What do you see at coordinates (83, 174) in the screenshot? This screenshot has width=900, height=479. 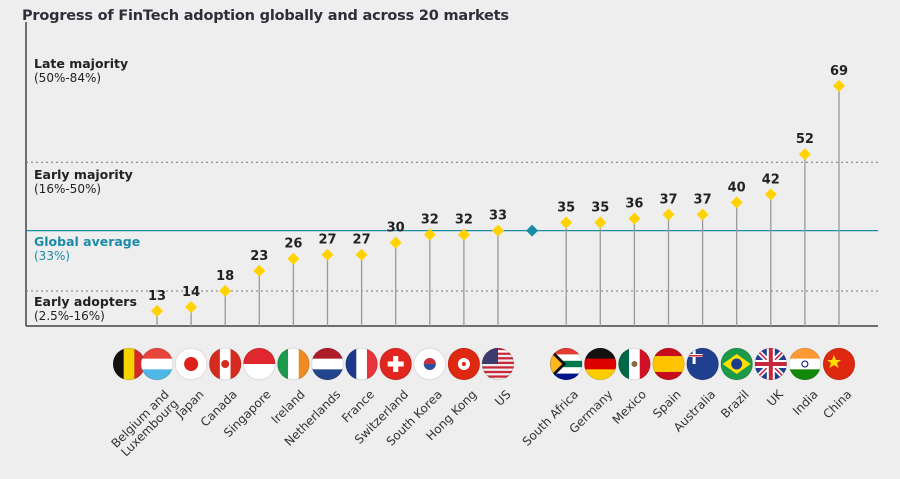 I see `band-label: Early majority` at bounding box center [83, 174].